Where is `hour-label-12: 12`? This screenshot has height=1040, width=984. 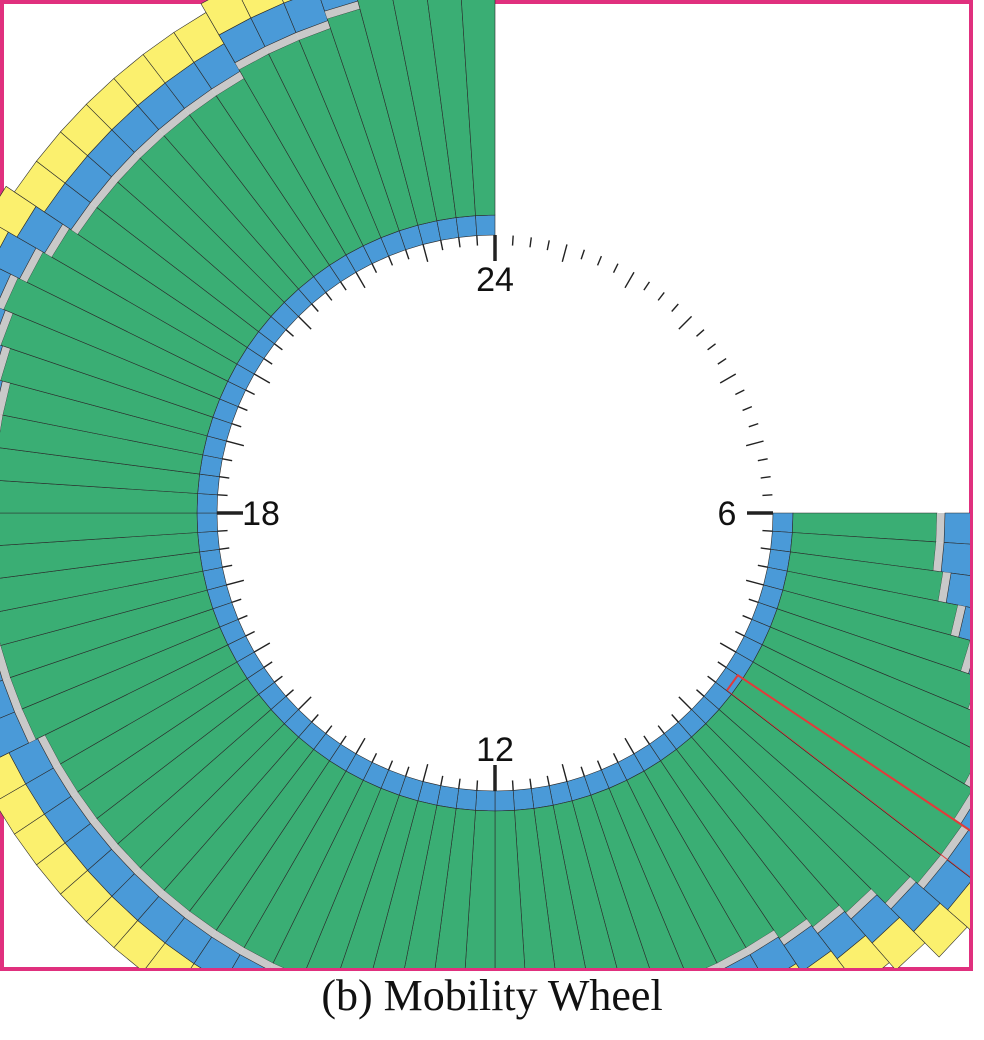
hour-label-12: 12 is located at coordinates (495, 750).